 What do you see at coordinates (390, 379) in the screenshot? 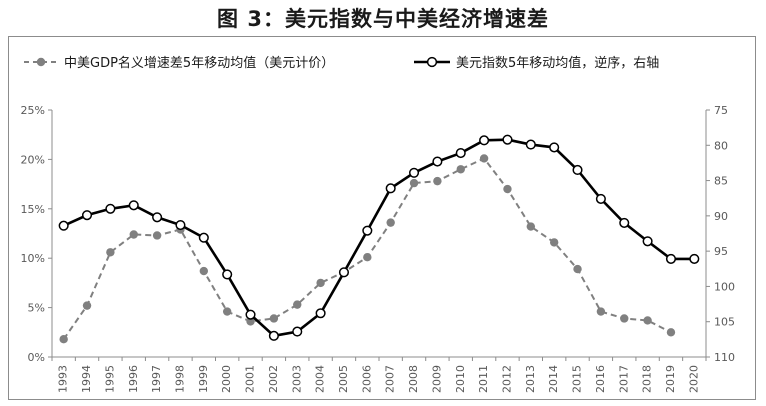
I see `x-tick-label: 2007` at bounding box center [390, 379].